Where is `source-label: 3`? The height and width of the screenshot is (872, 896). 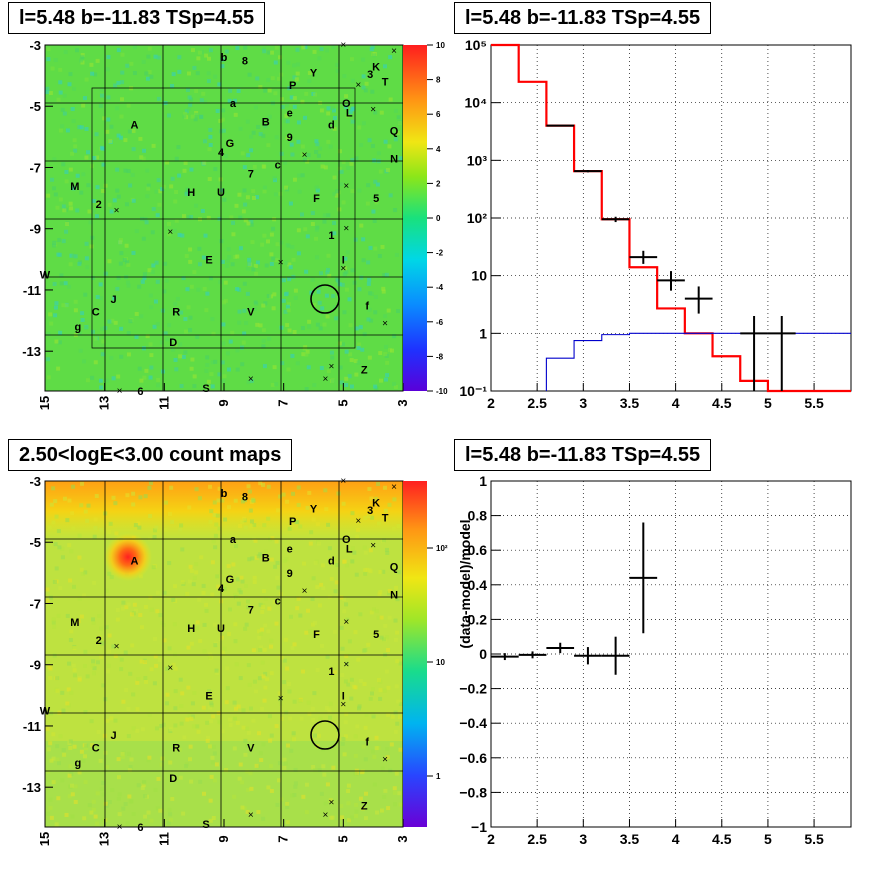 source-label: 3 is located at coordinates (370, 75).